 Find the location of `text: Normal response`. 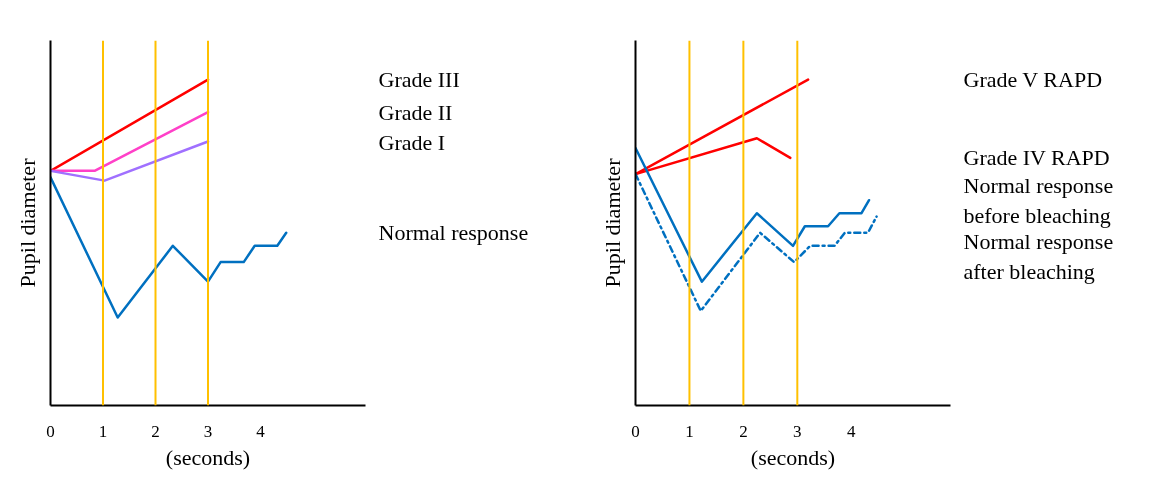

text: Normal response is located at coordinates (453, 233).